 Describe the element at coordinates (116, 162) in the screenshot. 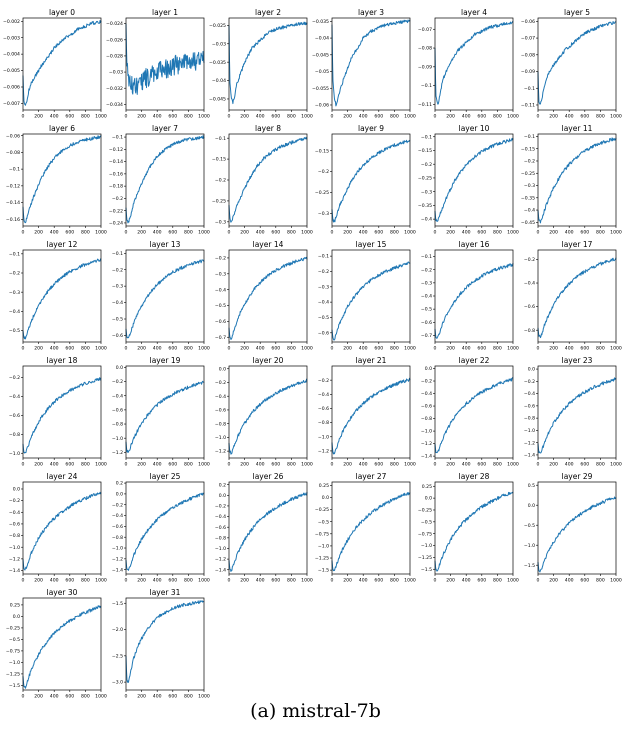

I see `y-tick-label: −0.14` at that location.